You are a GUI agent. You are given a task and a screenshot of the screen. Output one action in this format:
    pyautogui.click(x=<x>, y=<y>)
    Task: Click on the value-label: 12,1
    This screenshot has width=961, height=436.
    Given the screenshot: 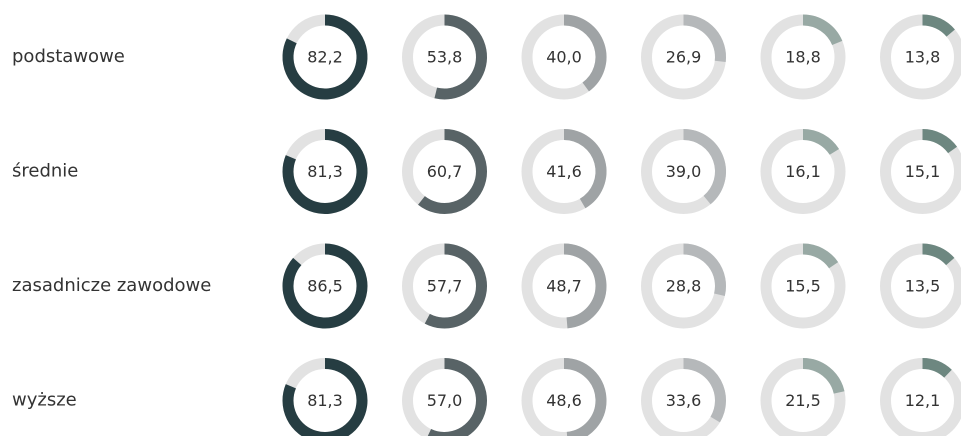 What is the action you would take?
    pyautogui.click(x=923, y=400)
    